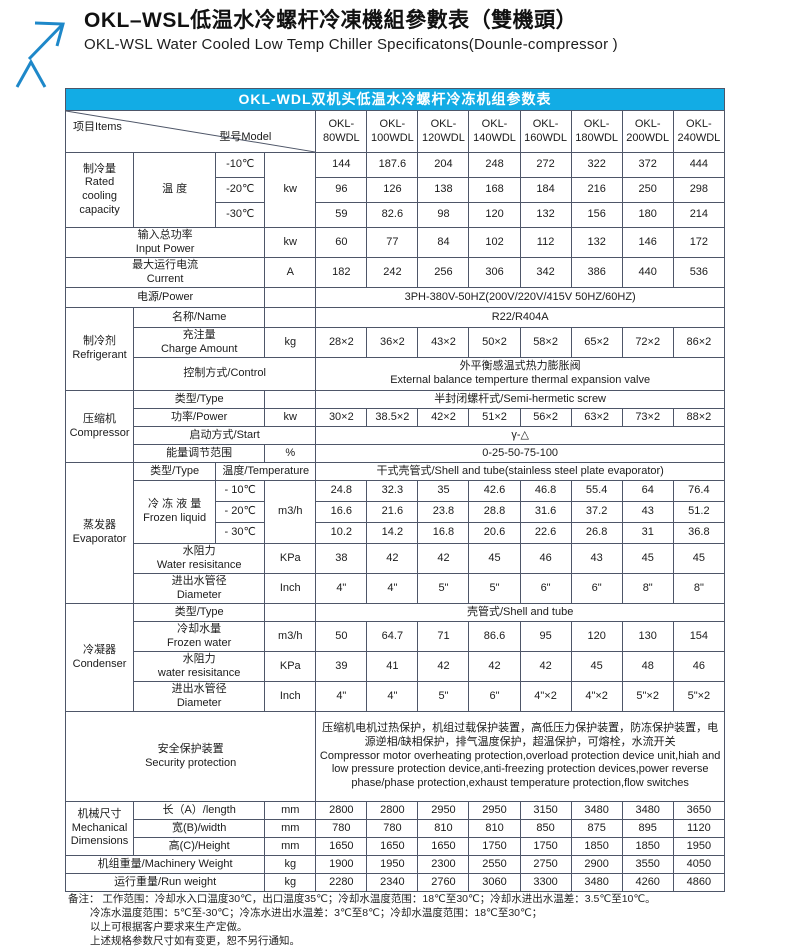  Describe the element at coordinates (494, 828) in the screenshot. I see `value-cell: 810` at that location.